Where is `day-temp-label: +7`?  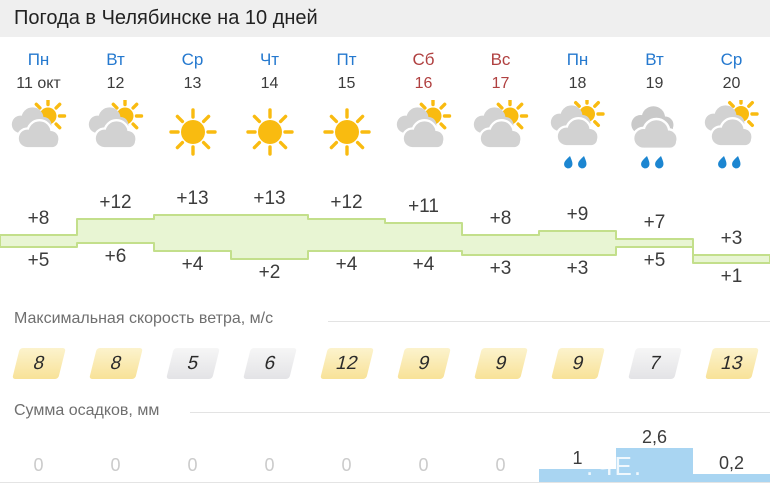
day-temp-label: +7 is located at coordinates (654, 222).